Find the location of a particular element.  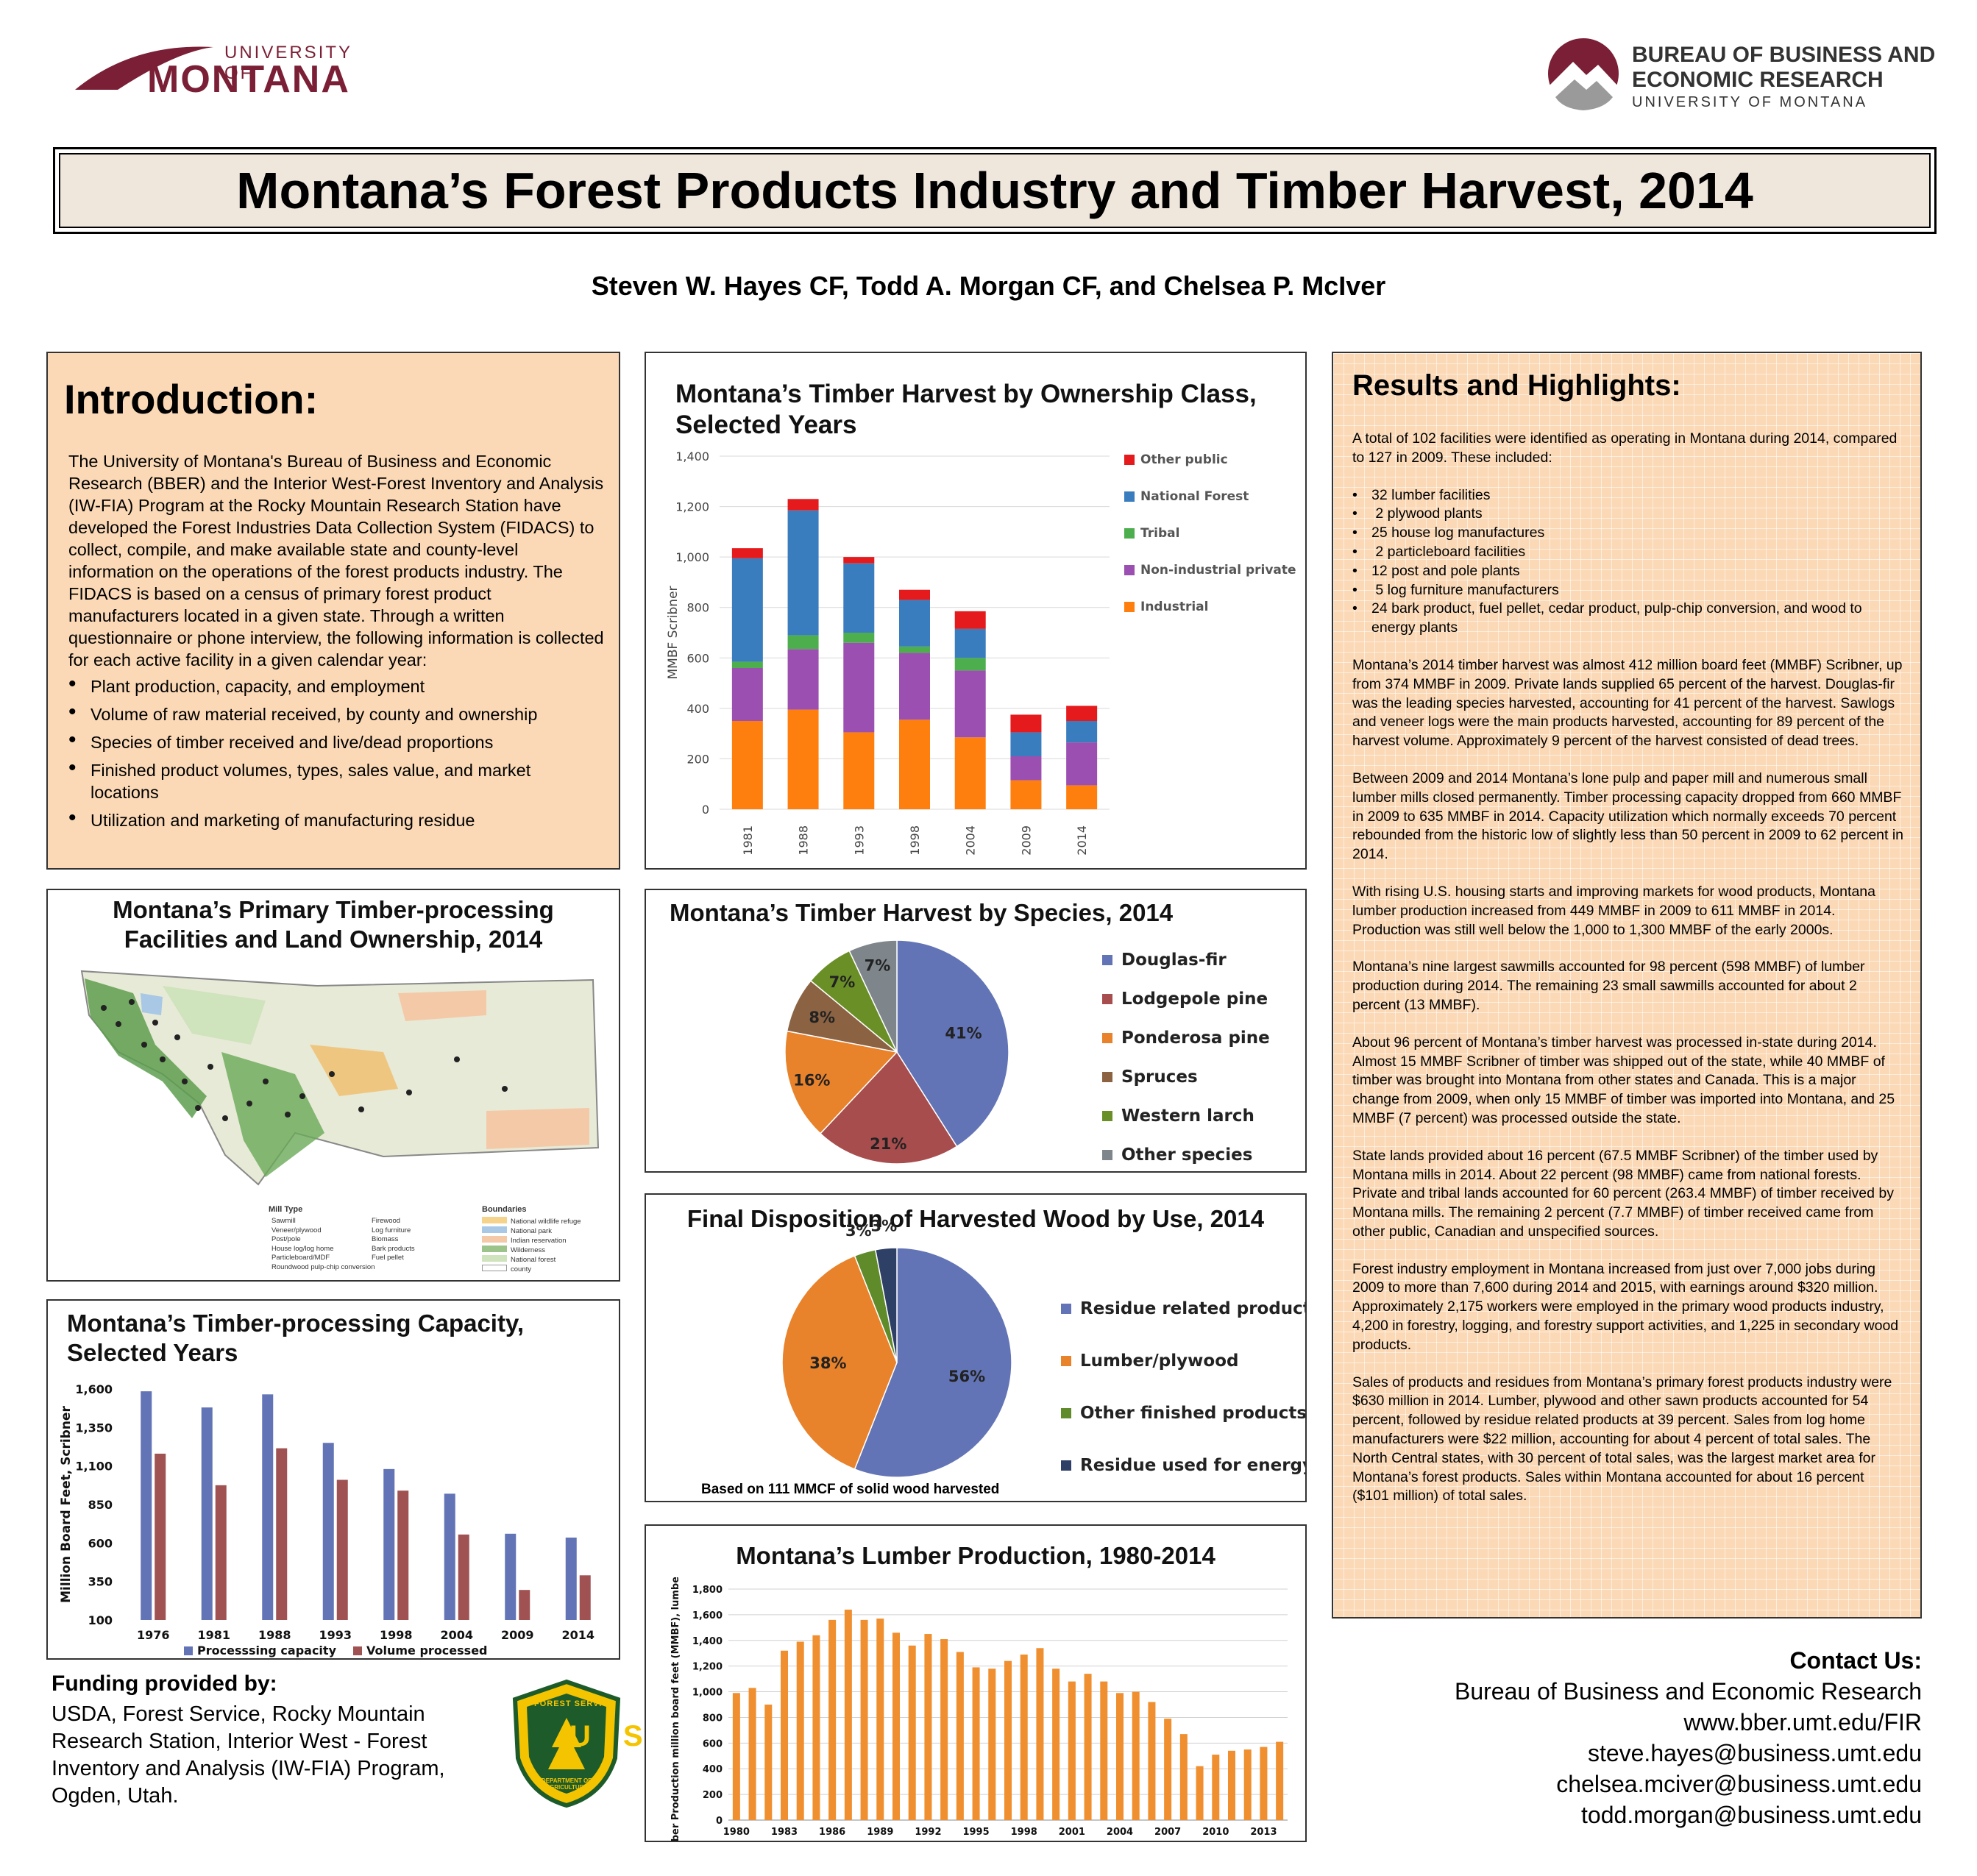

x-tick-label: 1989 is located at coordinates (880, 1832).